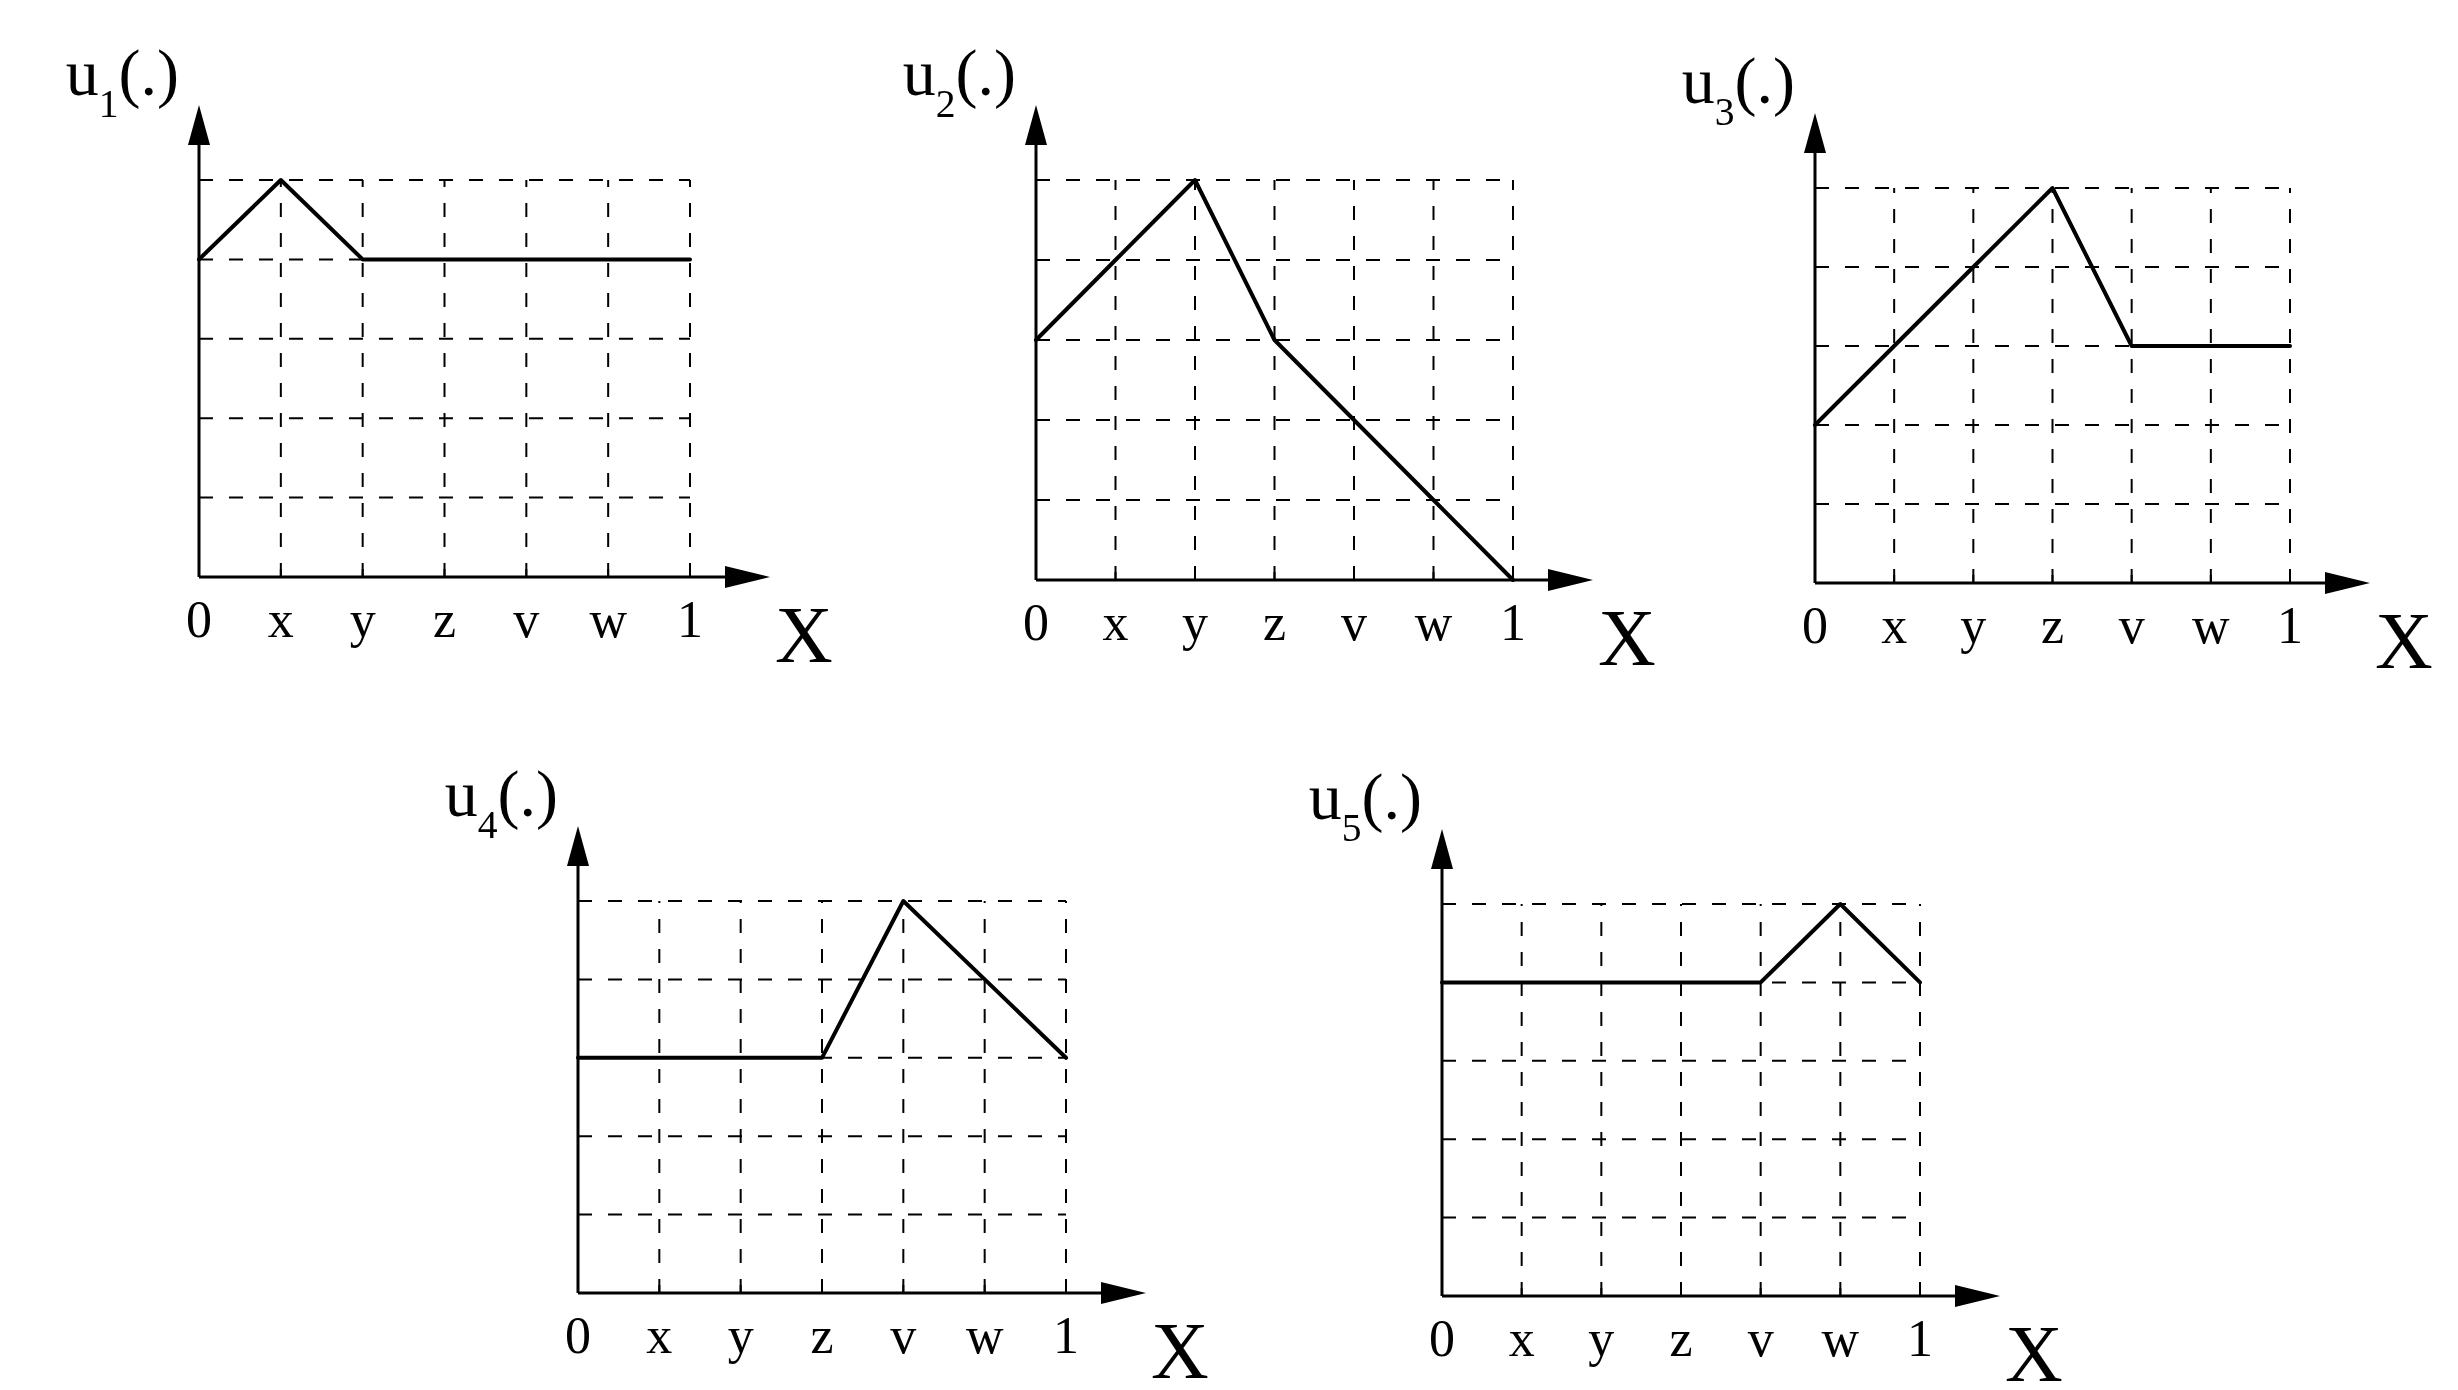  I want to click on y-axis-title: u$_{2}$(.), so click(959, 81).